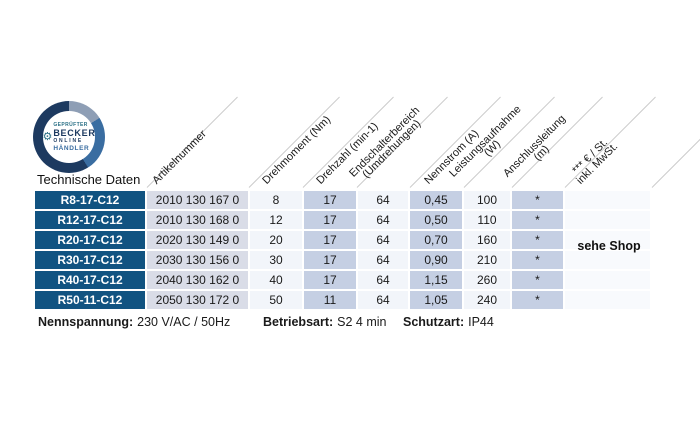 The image size is (700, 438). I want to click on artikelnummer-cell: 2020 130 149 0, so click(197, 240).